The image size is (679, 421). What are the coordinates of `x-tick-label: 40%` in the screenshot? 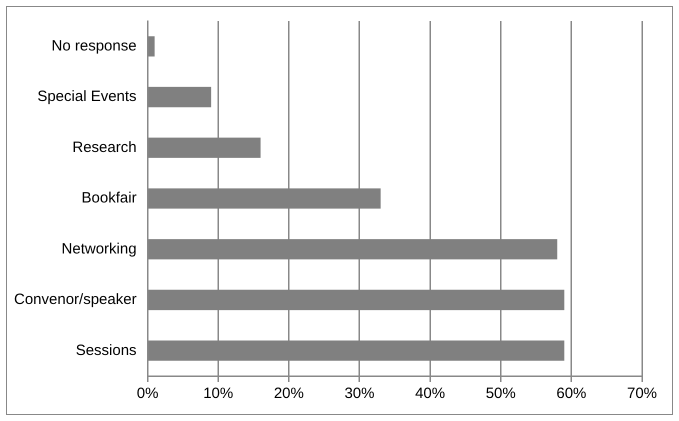 It's located at (430, 393).